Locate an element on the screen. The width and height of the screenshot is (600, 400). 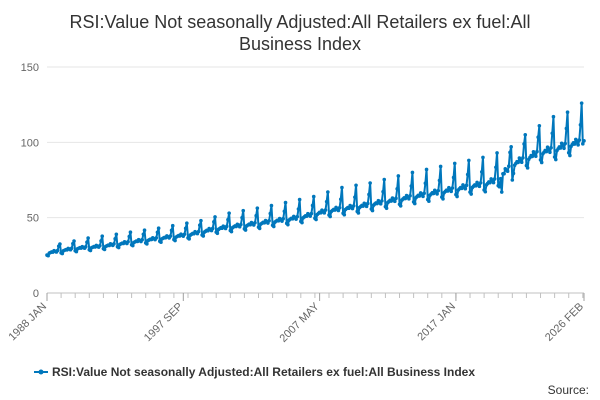
x-tick-label: 1997 SEP is located at coordinates (164, 323).